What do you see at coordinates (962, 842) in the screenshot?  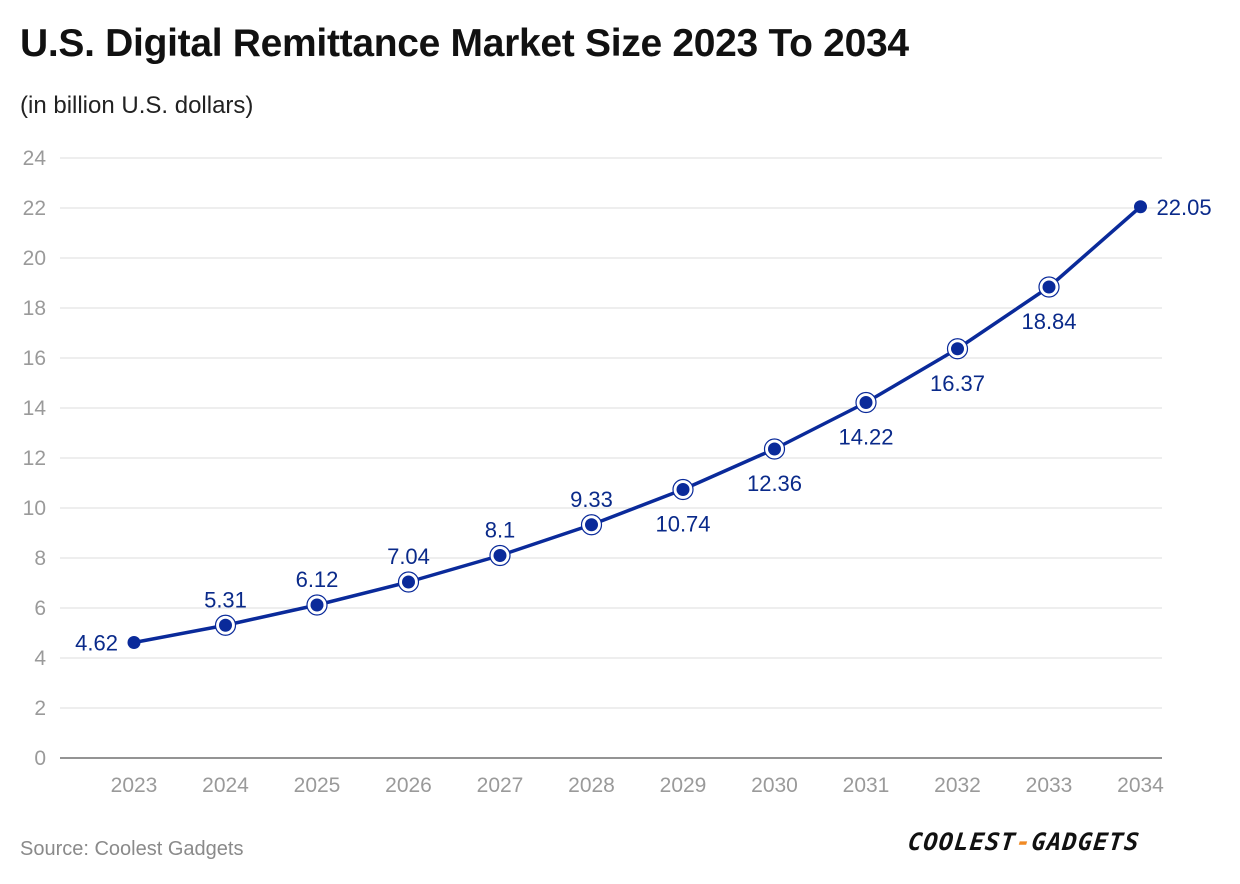 I see `logo-left-text: COOLEST` at bounding box center [962, 842].